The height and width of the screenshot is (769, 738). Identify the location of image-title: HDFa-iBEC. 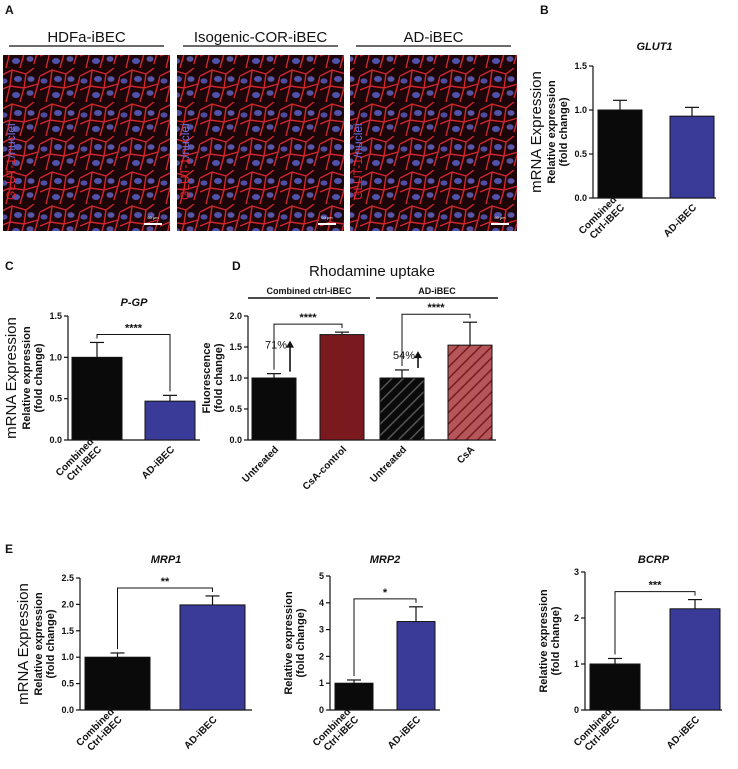
(86, 37).